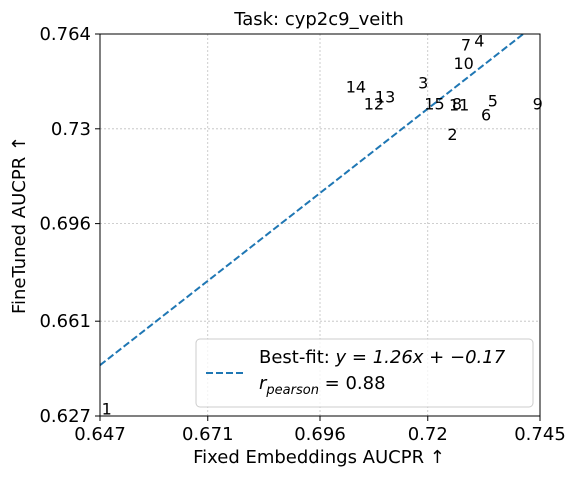 This screenshot has height=478, width=577. I want to click on point-label-5: 5, so click(493, 100).